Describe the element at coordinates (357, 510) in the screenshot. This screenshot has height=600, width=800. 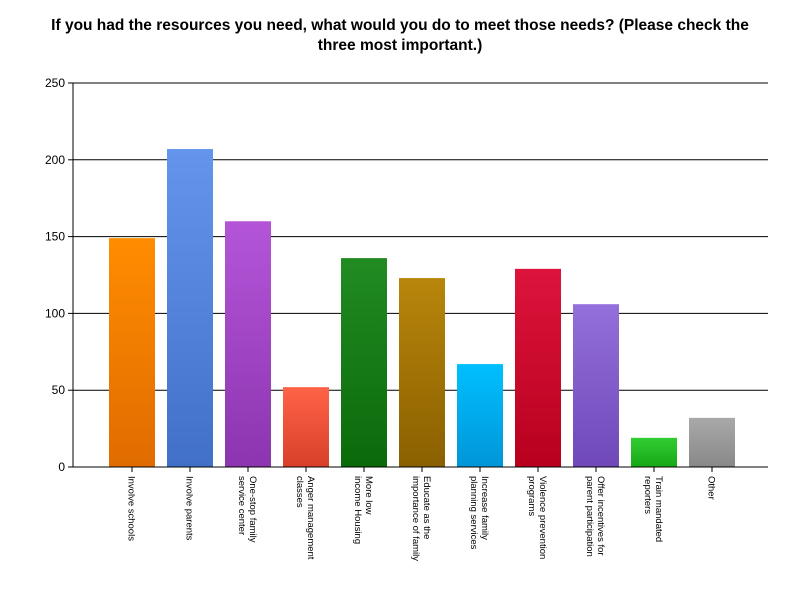
I see `x-category-label-line: income Housing` at that location.